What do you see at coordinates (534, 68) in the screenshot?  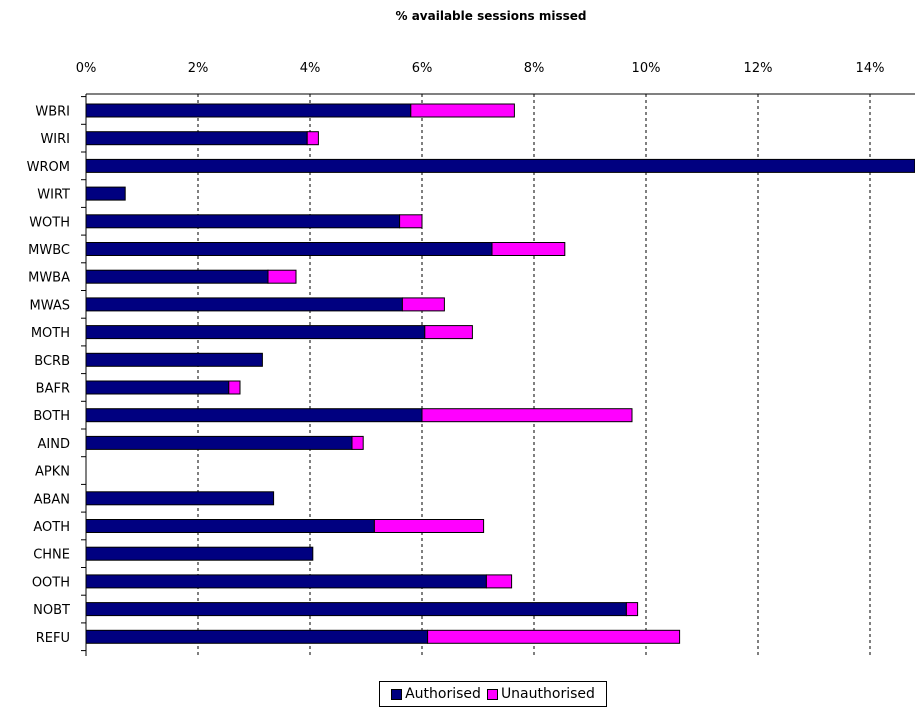 I see `x-tick-label: 8%` at bounding box center [534, 68].